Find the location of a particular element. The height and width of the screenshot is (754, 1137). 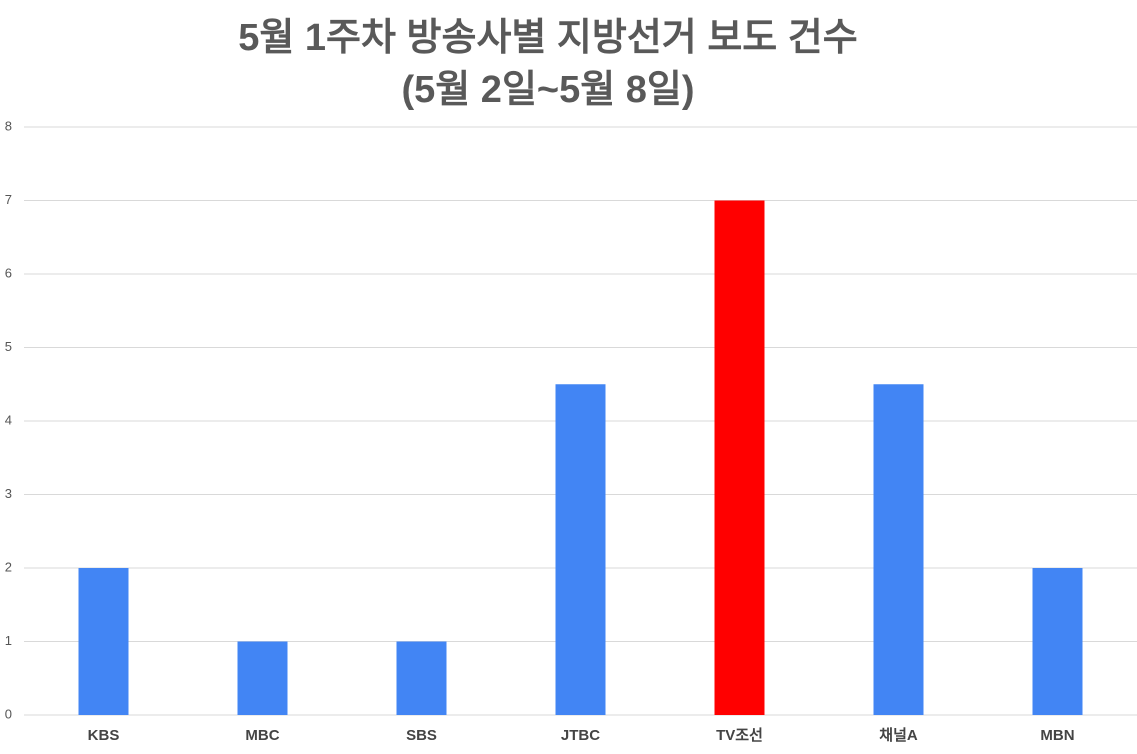

y-tick-label: 4 is located at coordinates (8, 419).